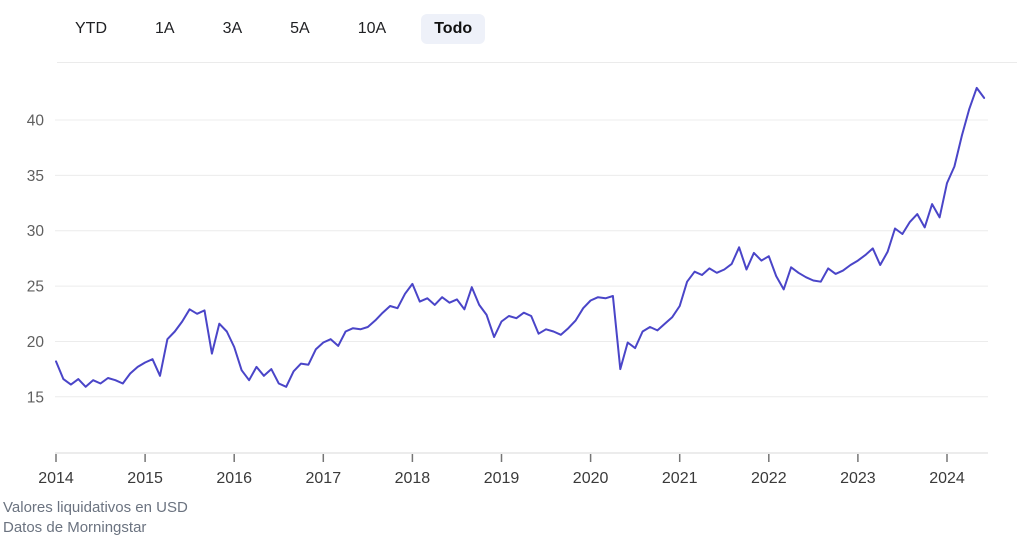  What do you see at coordinates (35, 397) in the screenshot?
I see `y-axis-label: 15` at bounding box center [35, 397].